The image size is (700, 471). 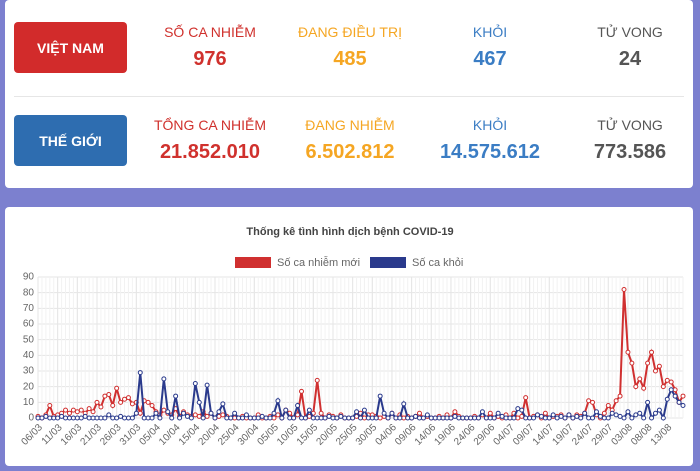 I want to click on y-tick-label: 60, so click(x=29, y=324).